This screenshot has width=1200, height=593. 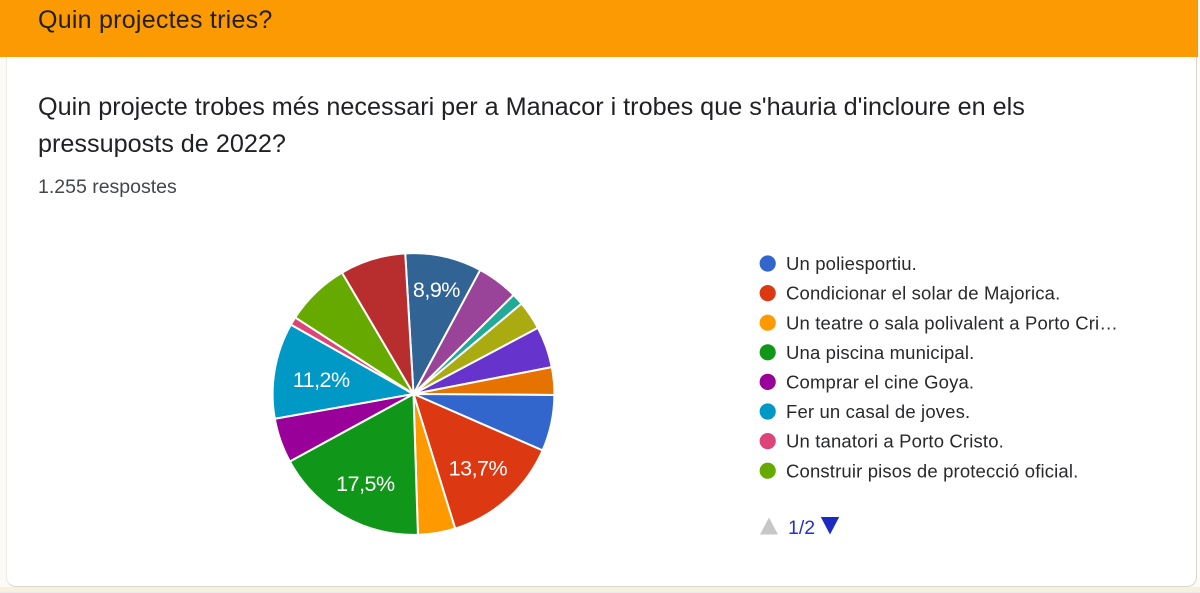 What do you see at coordinates (321, 380) in the screenshot?
I see `svg-text: 11,2%` at bounding box center [321, 380].